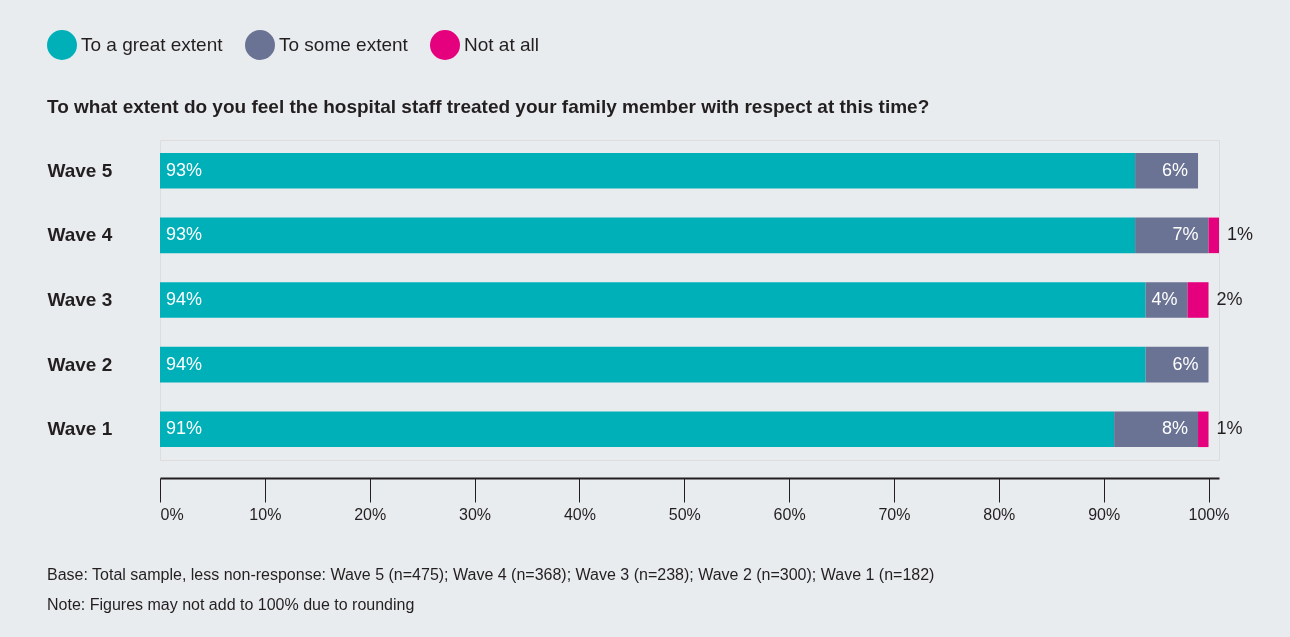 The width and height of the screenshot is (1290, 637). I want to click on x-tick-label: 70%, so click(894, 514).